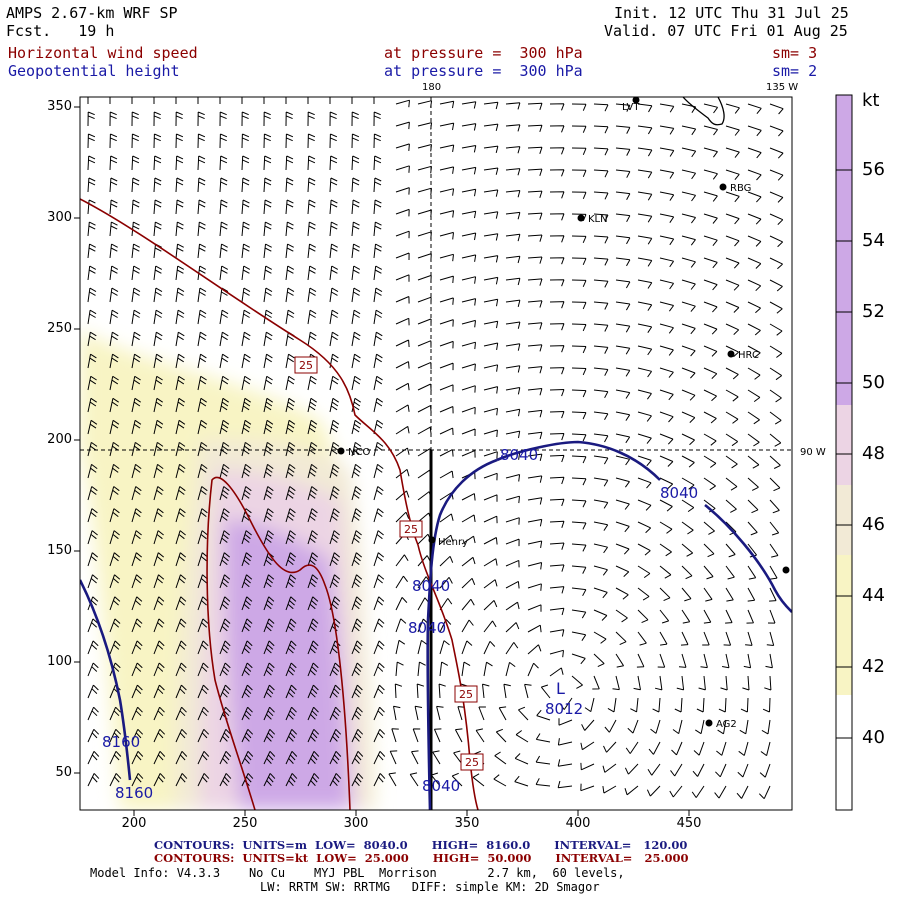 The height and width of the screenshot is (900, 900). Describe the element at coordinates (726, 724) in the screenshot. I see `station-label-ag2: AG2` at that location.